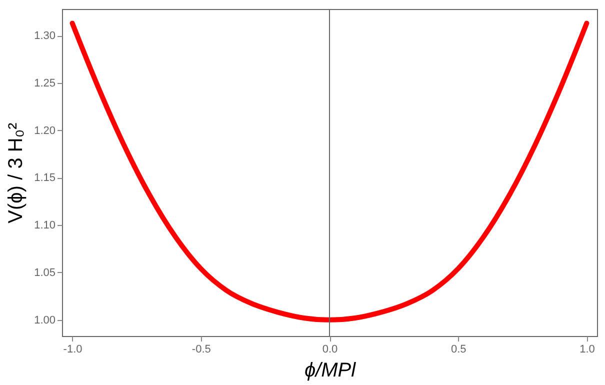 This screenshot has width=605, height=385. What do you see at coordinates (45, 36) in the screenshot?
I see `y-tick-label: 1.30` at bounding box center [45, 36].